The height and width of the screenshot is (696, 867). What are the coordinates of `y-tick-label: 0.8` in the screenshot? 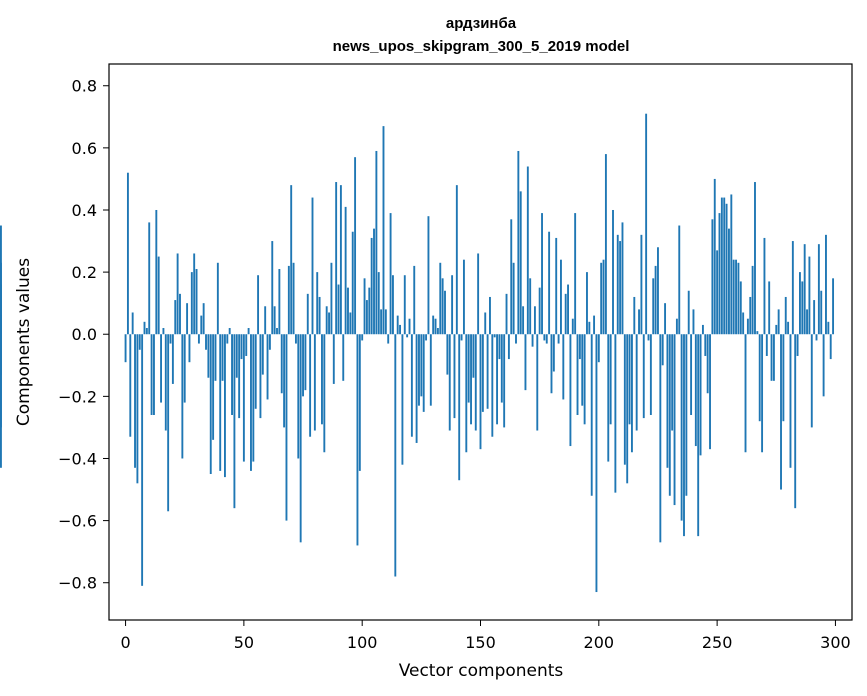 It's located at (84, 86).